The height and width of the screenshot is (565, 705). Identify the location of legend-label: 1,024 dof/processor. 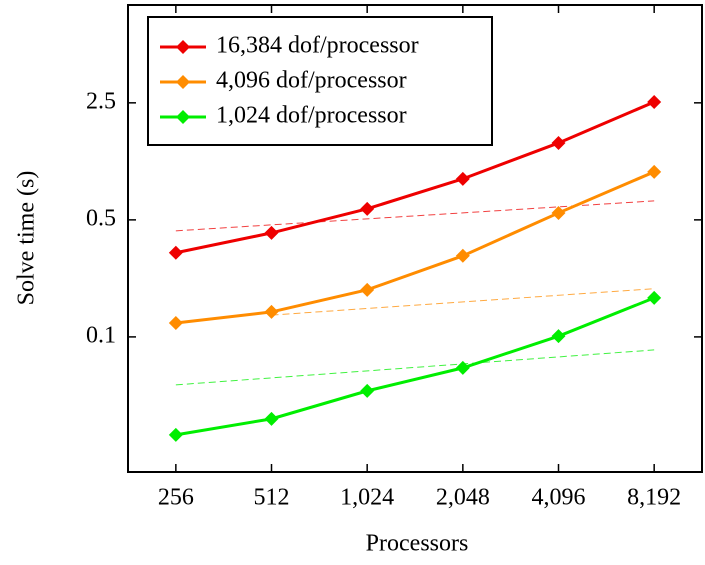
(311, 116).